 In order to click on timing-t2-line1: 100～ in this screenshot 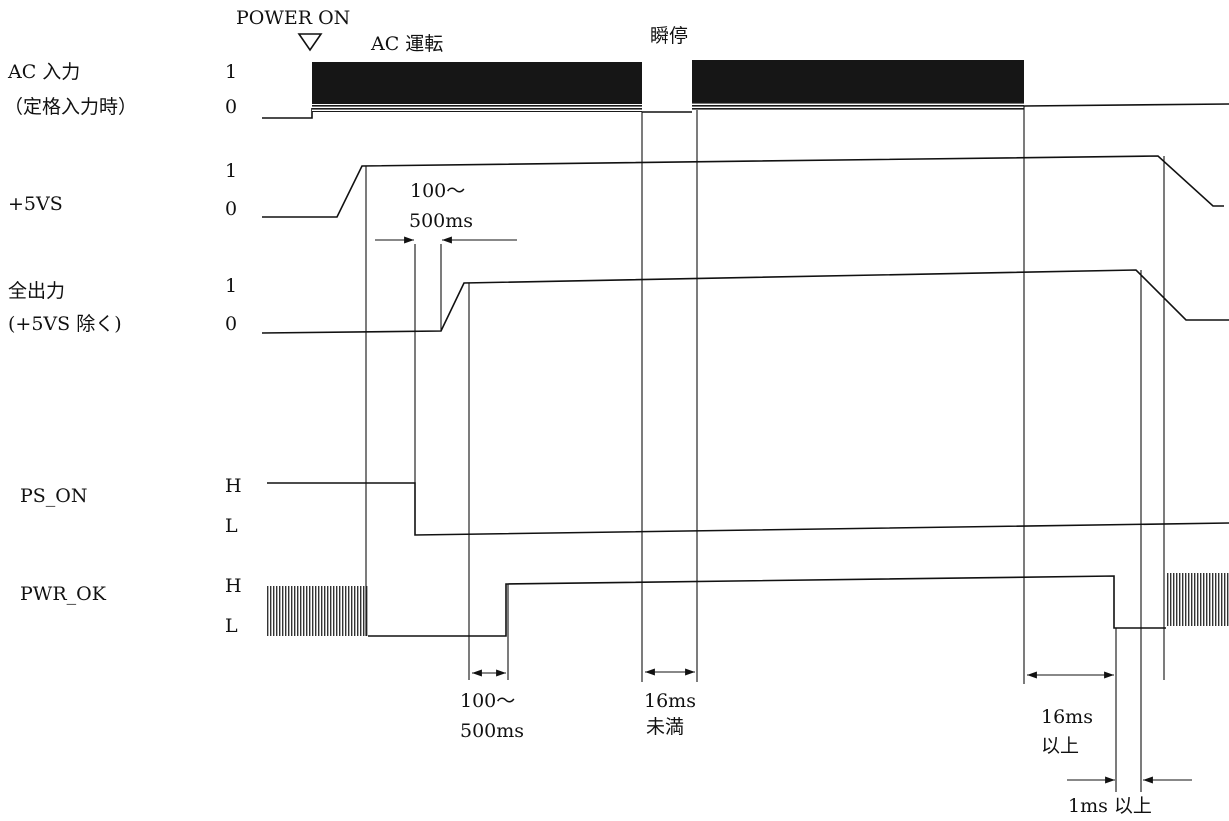, I will do `click(487, 701)`.